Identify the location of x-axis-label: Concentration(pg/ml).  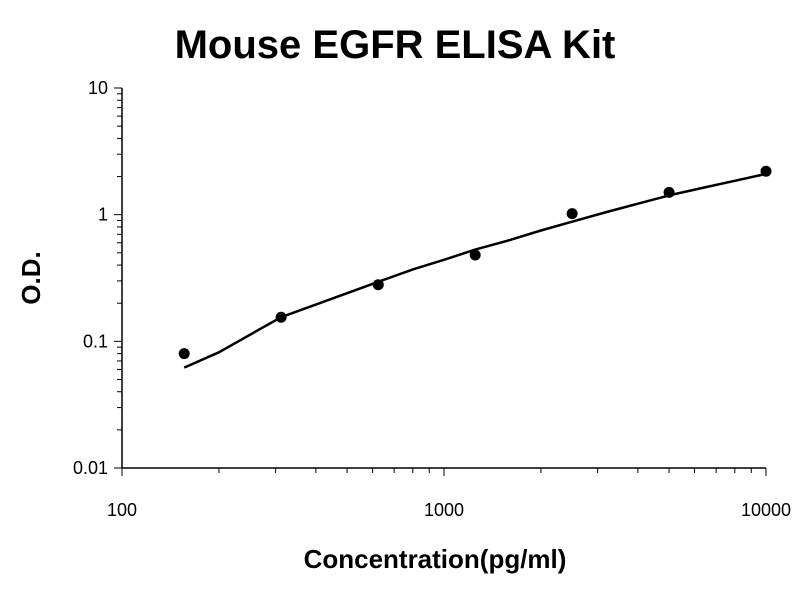
(435, 559).